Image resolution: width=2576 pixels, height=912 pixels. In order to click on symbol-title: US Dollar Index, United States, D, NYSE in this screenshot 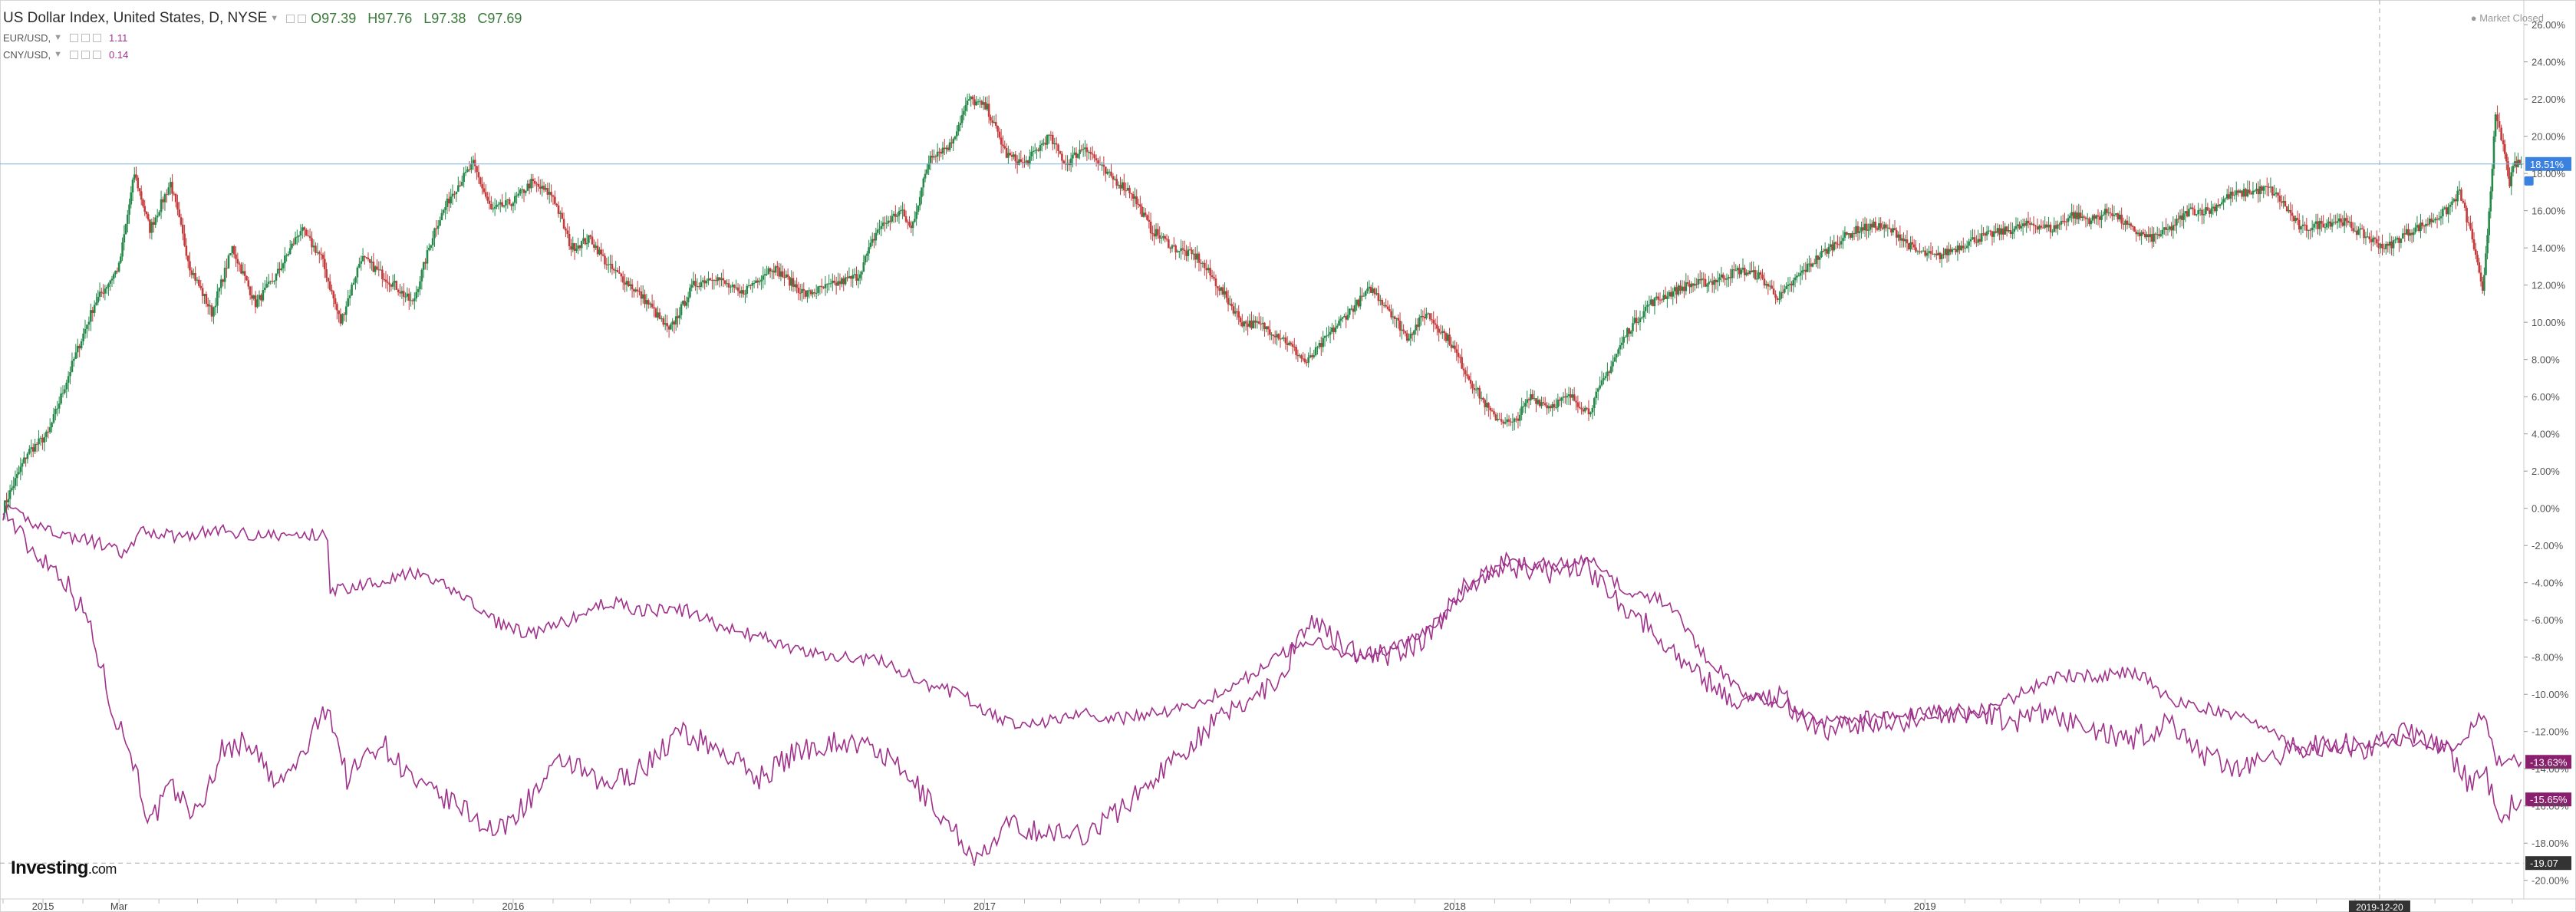, I will do `click(135, 18)`.